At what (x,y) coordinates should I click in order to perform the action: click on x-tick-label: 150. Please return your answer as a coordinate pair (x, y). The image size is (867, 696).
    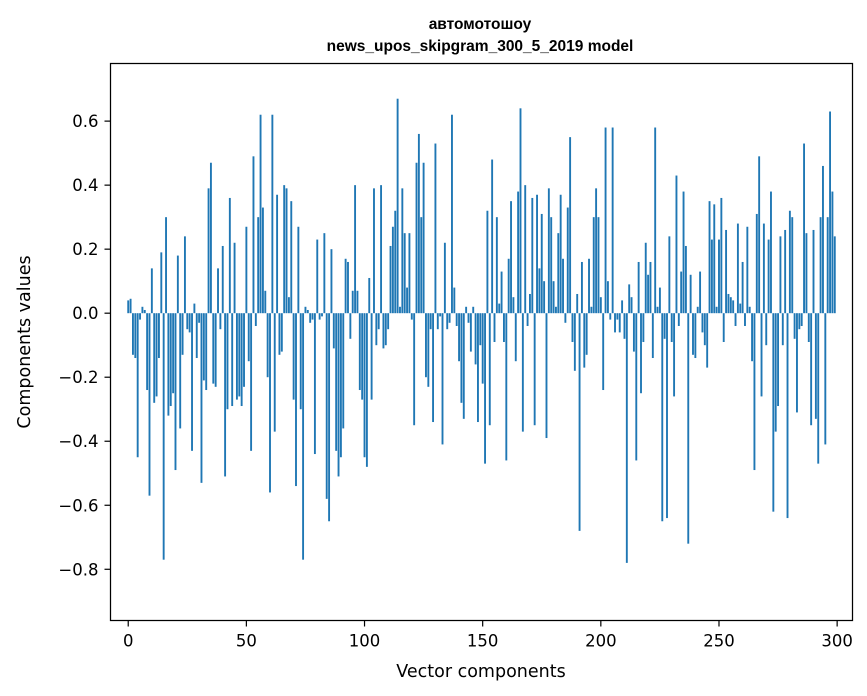
    Looking at the image, I should click on (483, 641).